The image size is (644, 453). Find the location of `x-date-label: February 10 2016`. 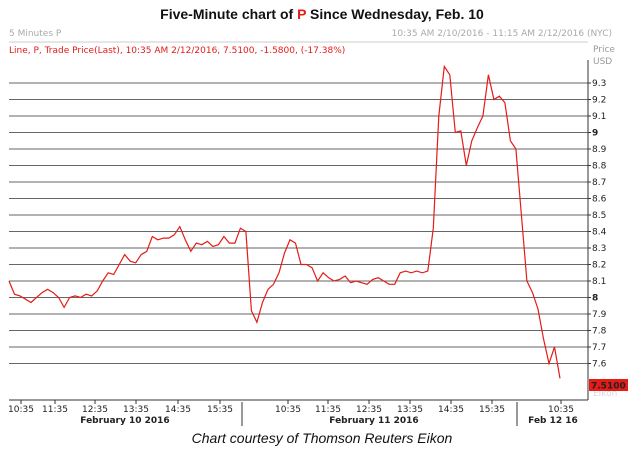

x-date-label: February 10 2016 is located at coordinates (124, 421).